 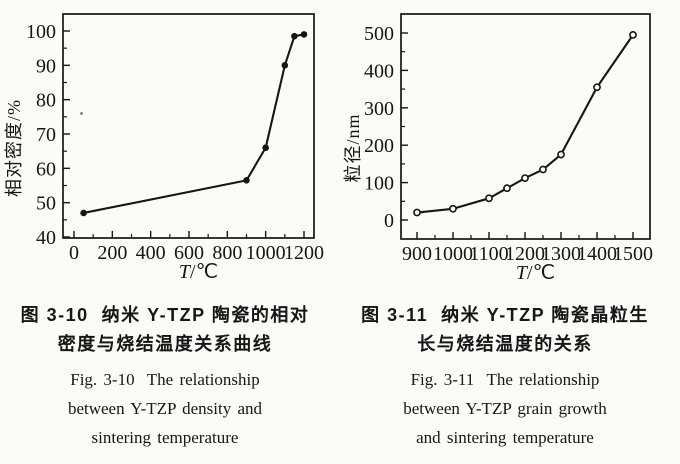 I want to click on y-tick-label: 50, so click(x=46, y=204).